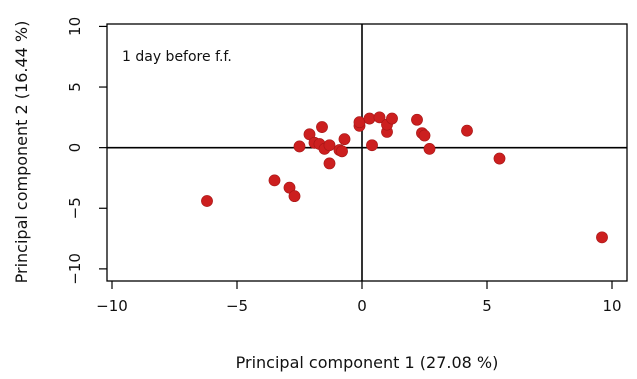 This screenshot has width=637, height=379. I want to click on x-tick-label: −10, so click(112, 306).